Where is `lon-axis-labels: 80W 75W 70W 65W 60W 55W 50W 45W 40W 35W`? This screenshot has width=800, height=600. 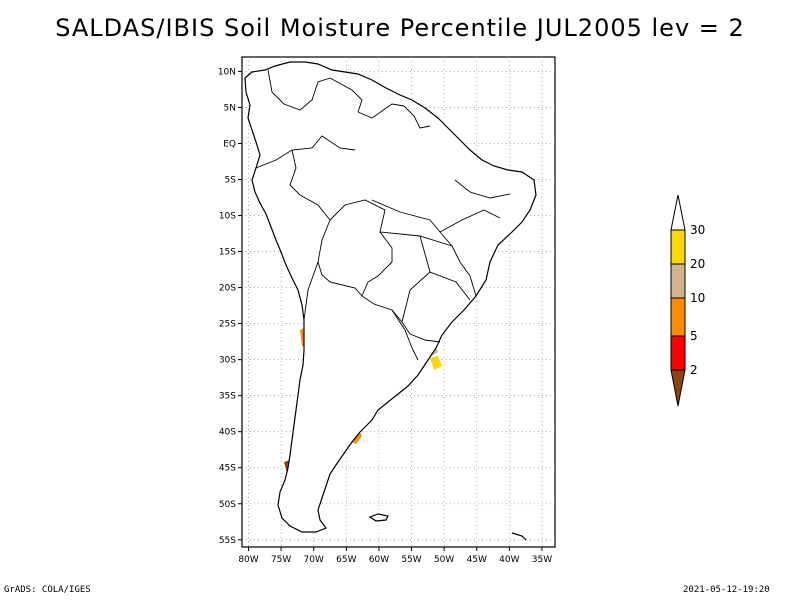
lon-axis-labels: 80W 75W 70W 65W 60W 55W 50W 45W 40W 35W is located at coordinates (395, 560).